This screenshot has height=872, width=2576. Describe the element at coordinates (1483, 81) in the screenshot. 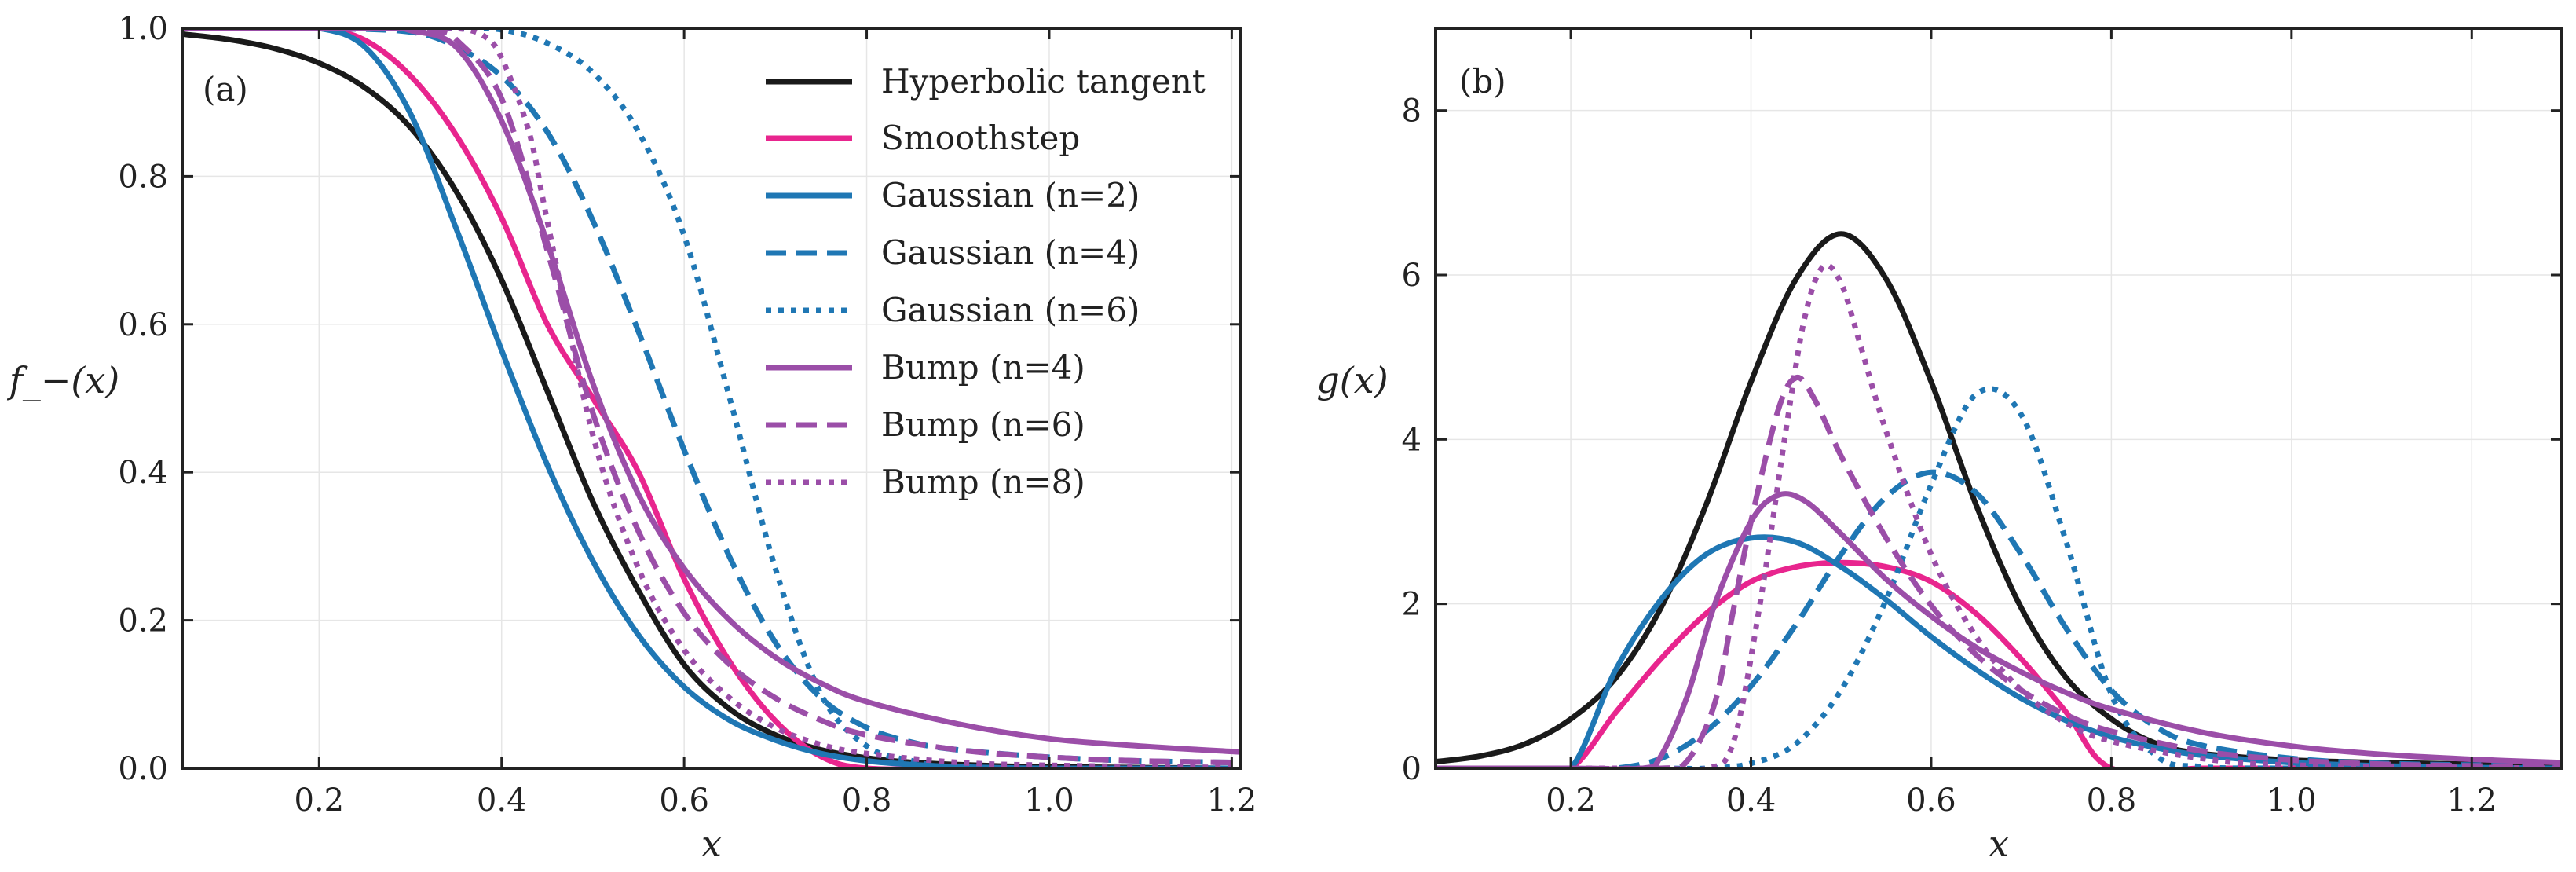

I see `panel-b-label: (b)` at that location.